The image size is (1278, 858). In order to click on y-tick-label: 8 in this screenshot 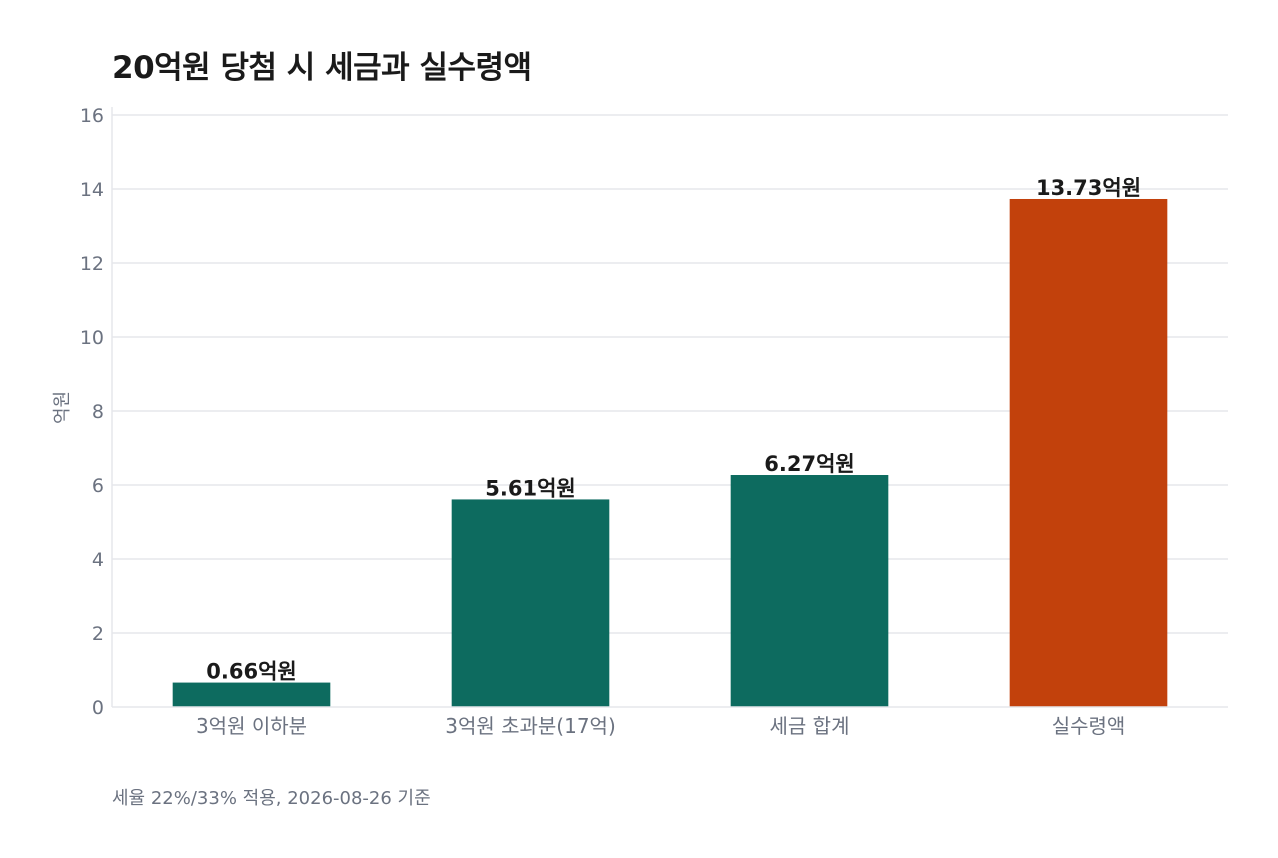, I will do `click(98, 412)`.